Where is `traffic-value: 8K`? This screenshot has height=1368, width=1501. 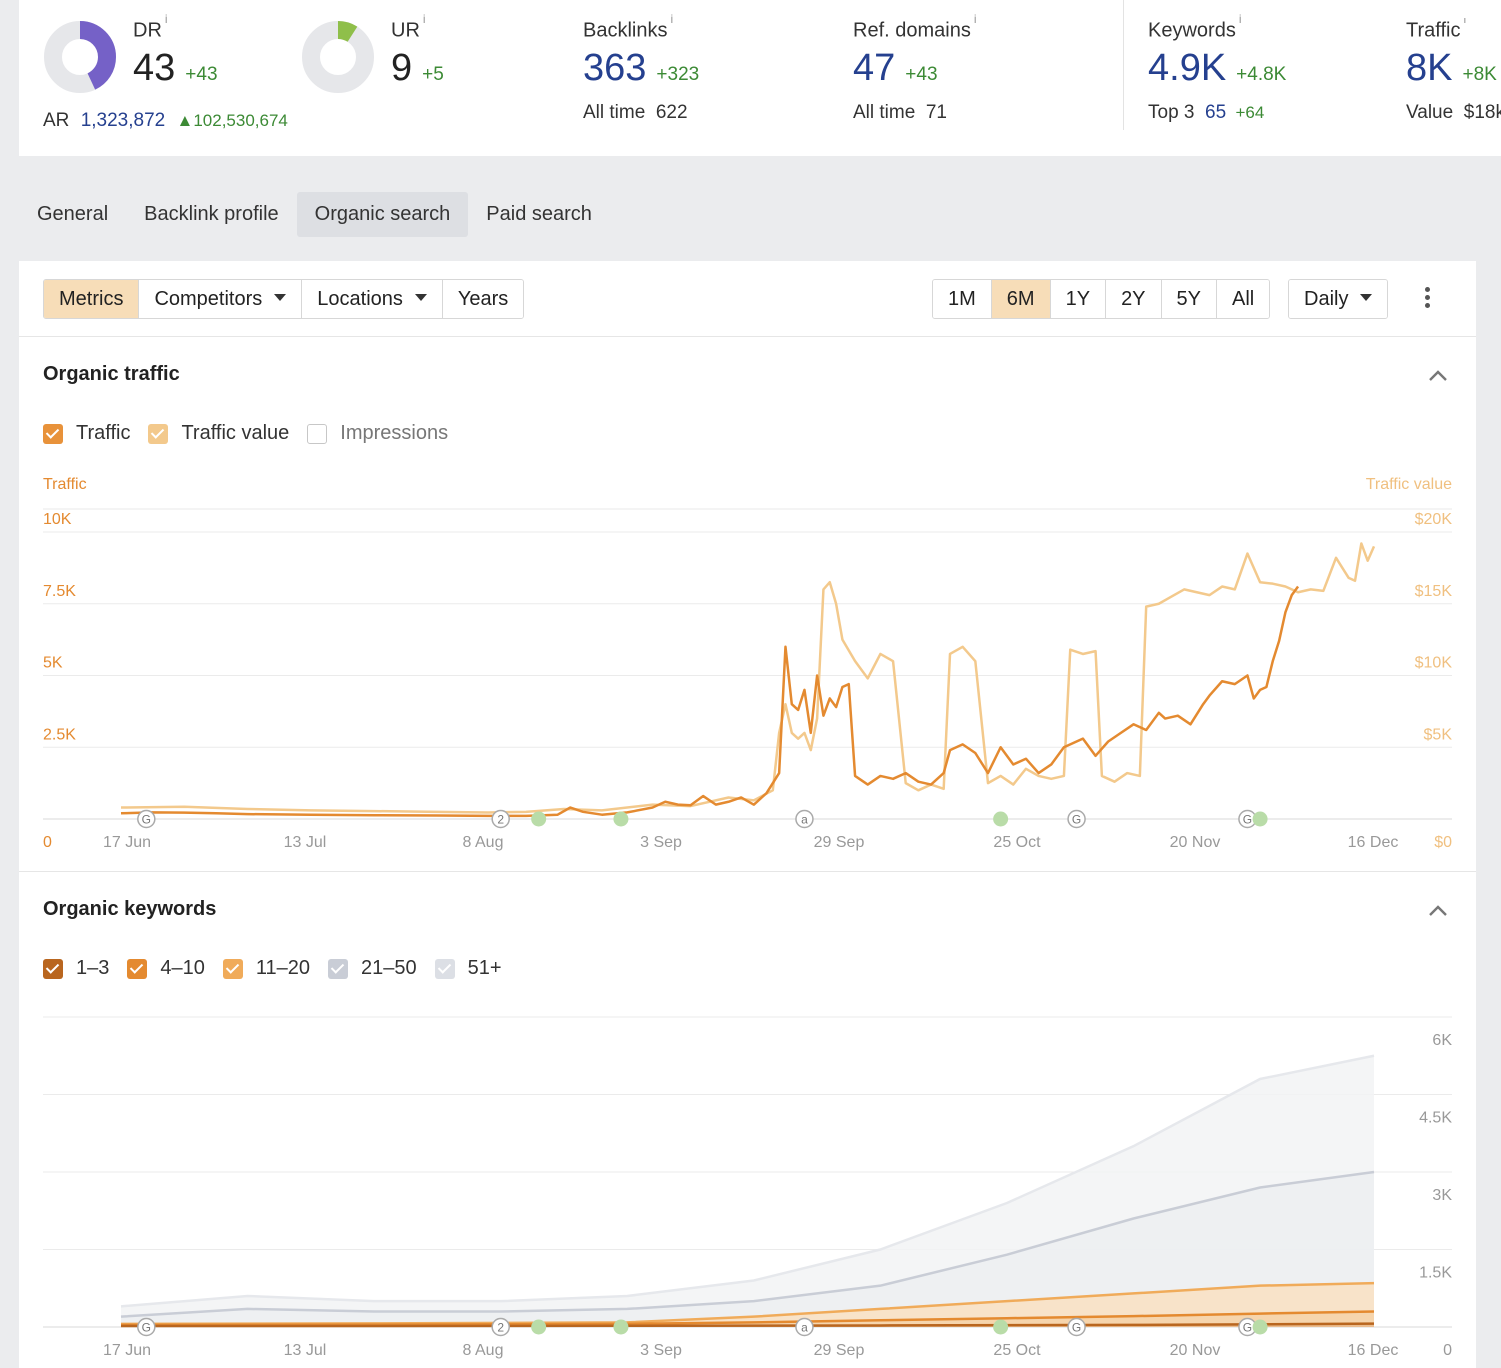 traffic-value: 8K is located at coordinates (1429, 67).